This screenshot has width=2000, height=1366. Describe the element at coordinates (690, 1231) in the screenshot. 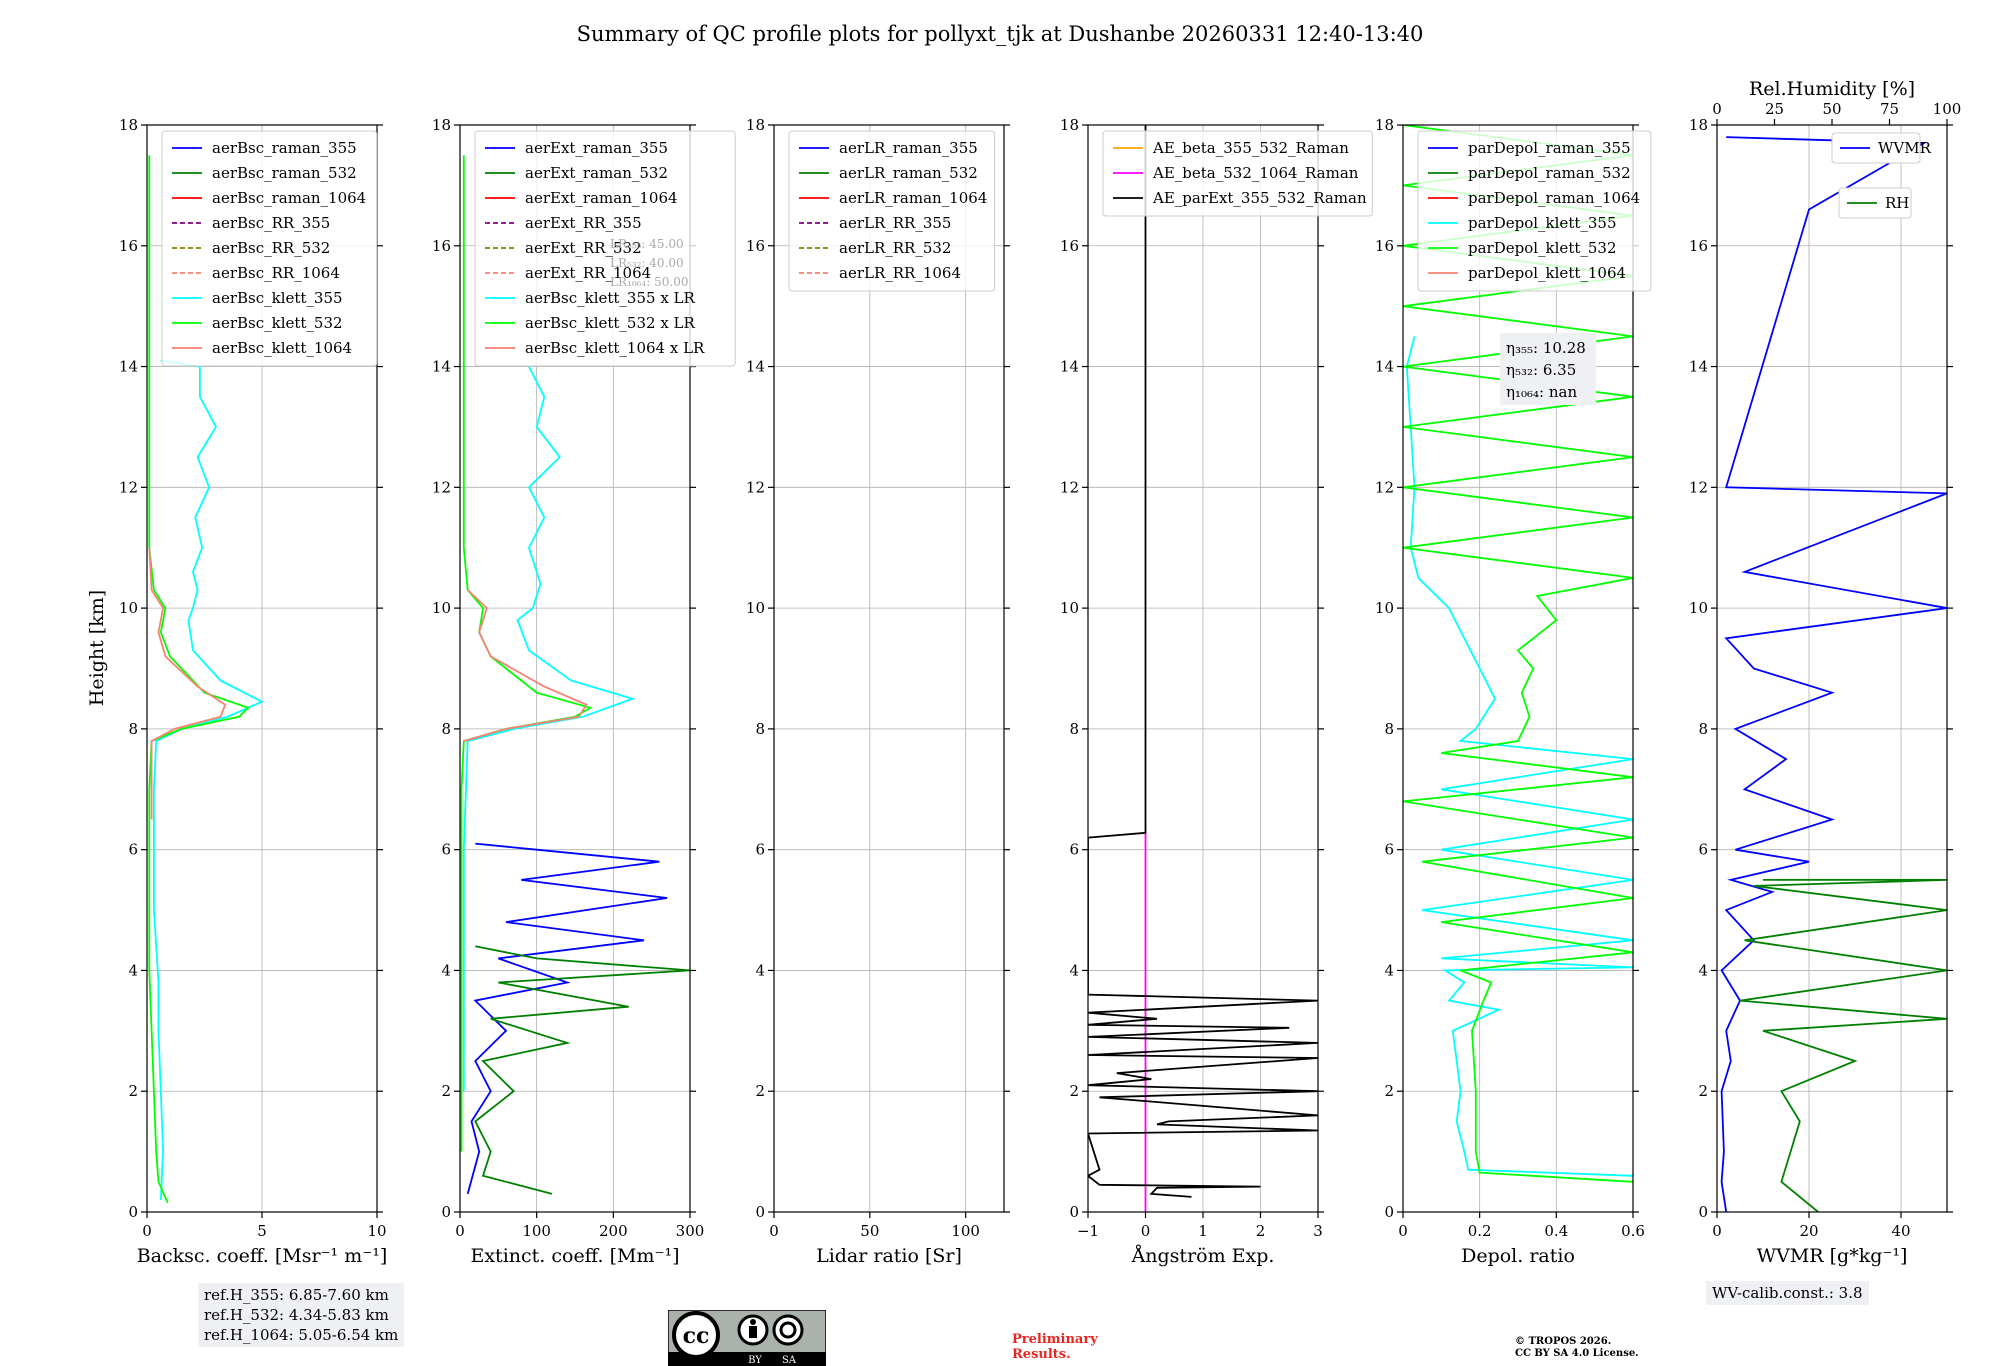

I see `x-tick-label: 300` at that location.